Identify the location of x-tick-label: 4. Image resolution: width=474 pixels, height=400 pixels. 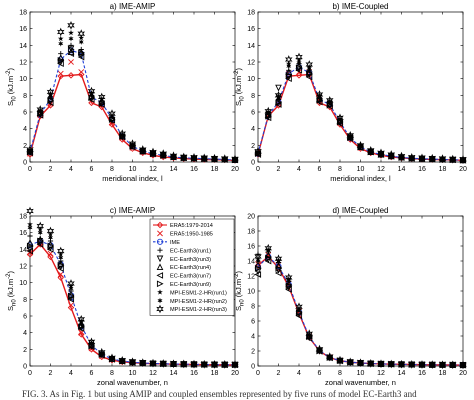
(299, 373).